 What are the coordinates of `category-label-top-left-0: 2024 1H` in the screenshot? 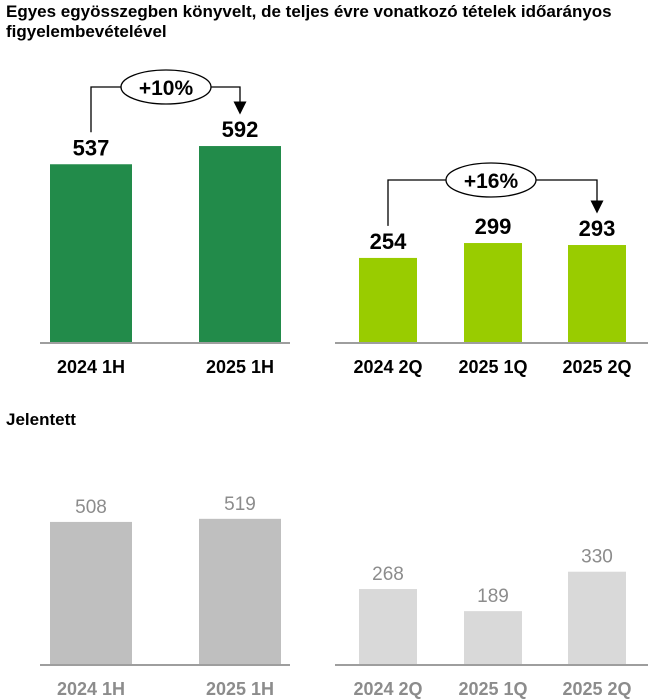 It's located at (91, 367).